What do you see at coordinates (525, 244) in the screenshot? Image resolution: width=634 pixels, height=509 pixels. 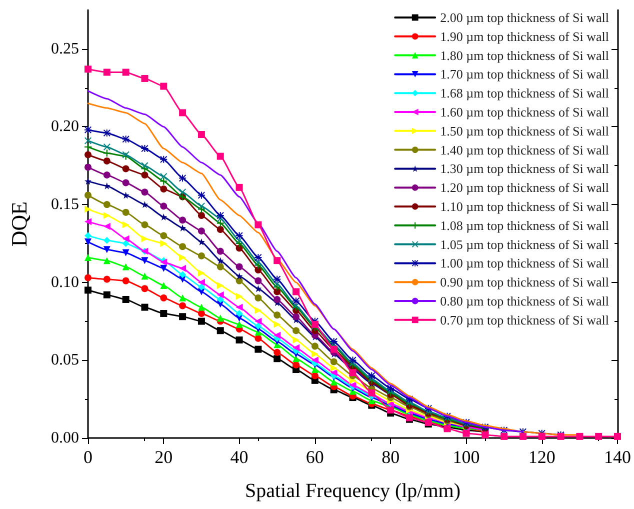 I see `legend-label: 1.05 µm top thickness of Si wall` at bounding box center [525, 244].